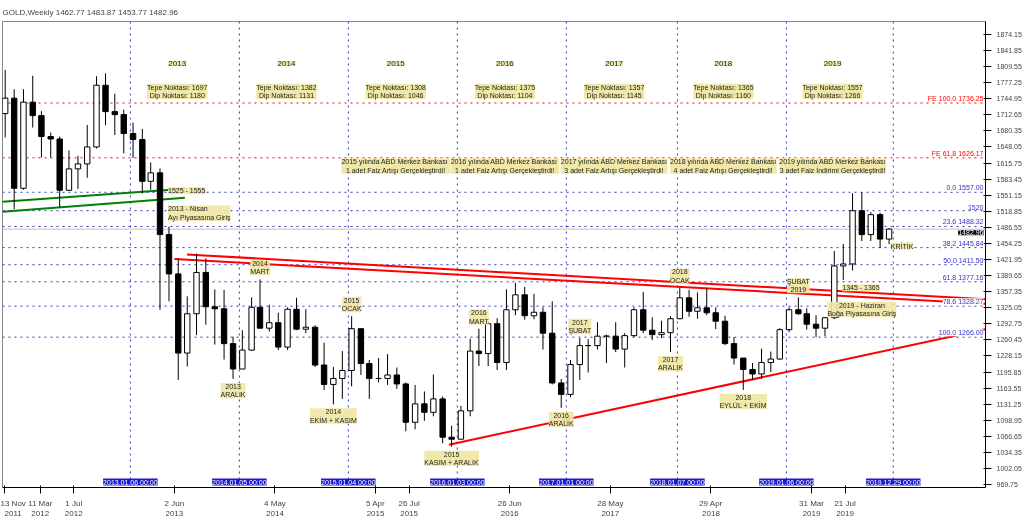  What do you see at coordinates (509, 508) in the screenshot?
I see `x-tick-label: 26 Jun 2016` at bounding box center [509, 508].